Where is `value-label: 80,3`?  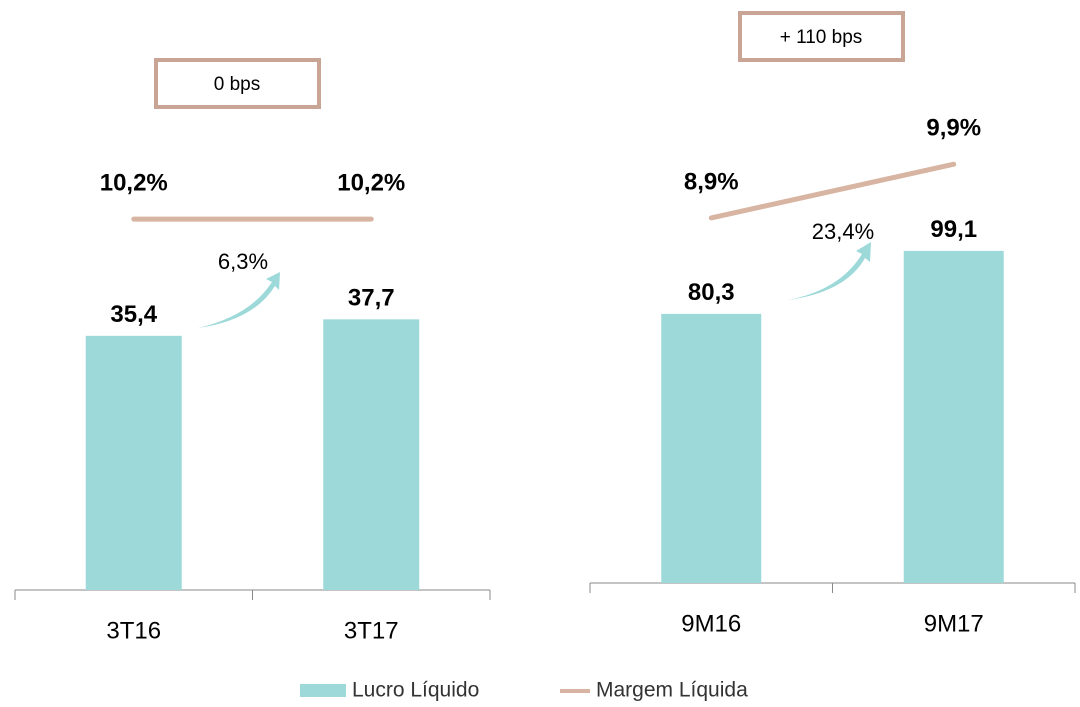 value-label: 80,3 is located at coordinates (711, 292).